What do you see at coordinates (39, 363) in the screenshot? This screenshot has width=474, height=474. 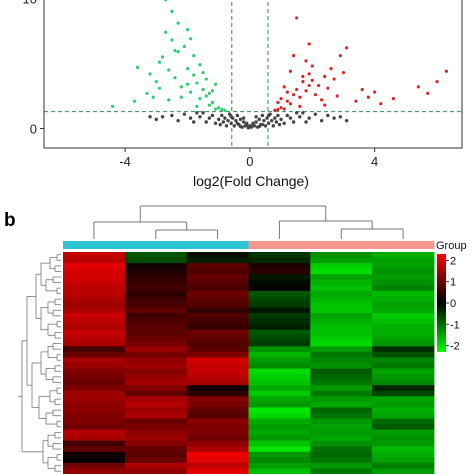 I see `row-dendrogram` at bounding box center [39, 363].